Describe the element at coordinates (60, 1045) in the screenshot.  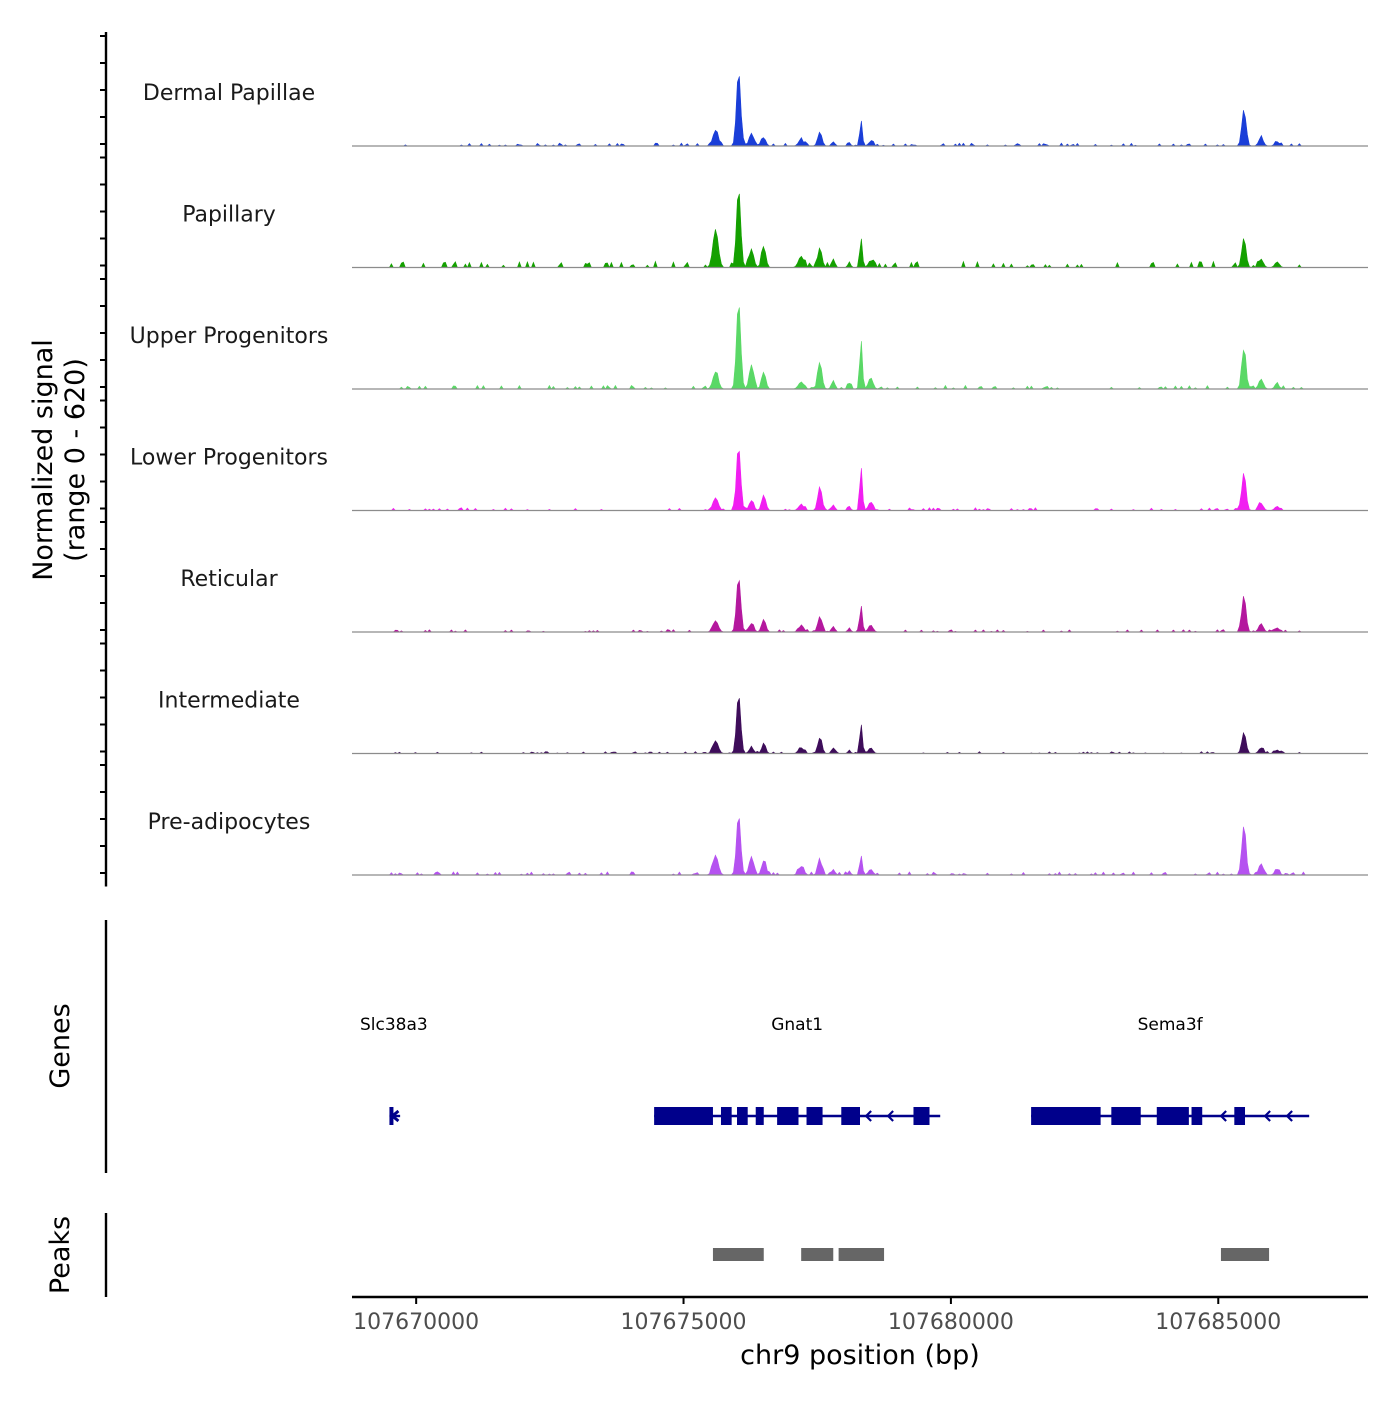
I see `genes-y-axis-label: Genes` at that location.